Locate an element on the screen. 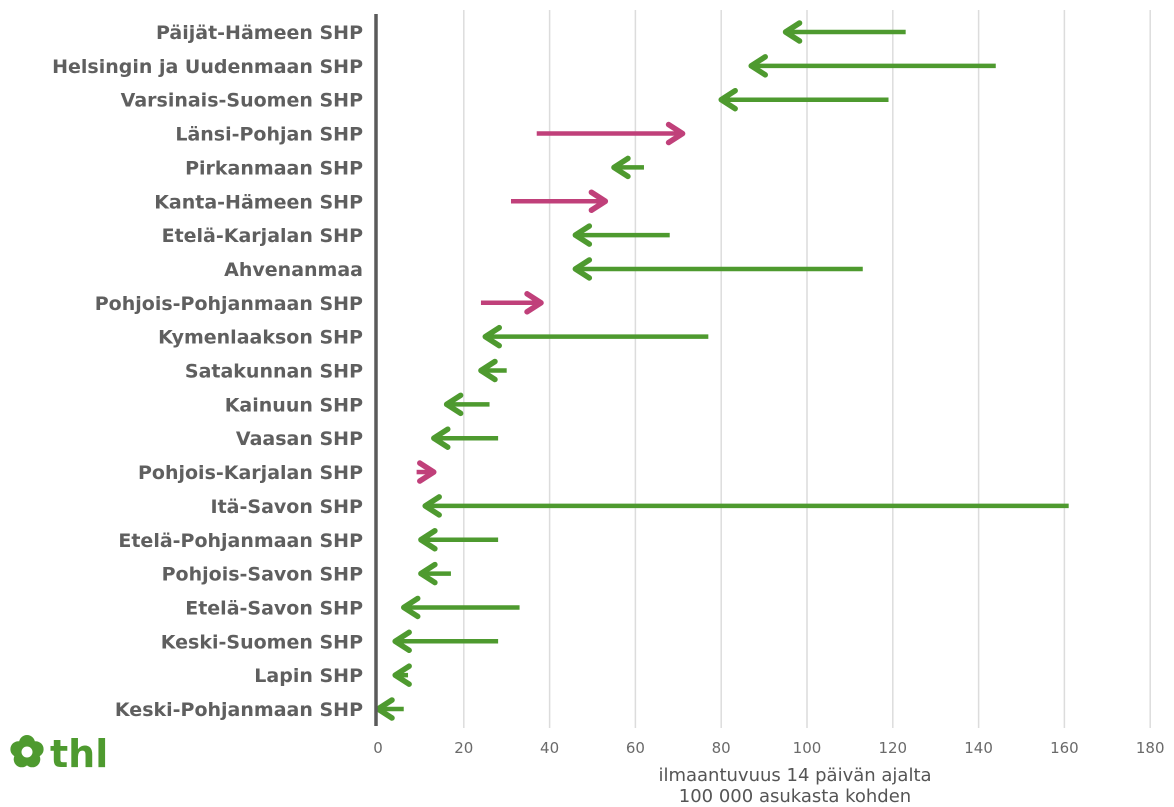 The width and height of the screenshot is (1174, 807). category-label: Etelä-Karjalan SHP is located at coordinates (262, 236).